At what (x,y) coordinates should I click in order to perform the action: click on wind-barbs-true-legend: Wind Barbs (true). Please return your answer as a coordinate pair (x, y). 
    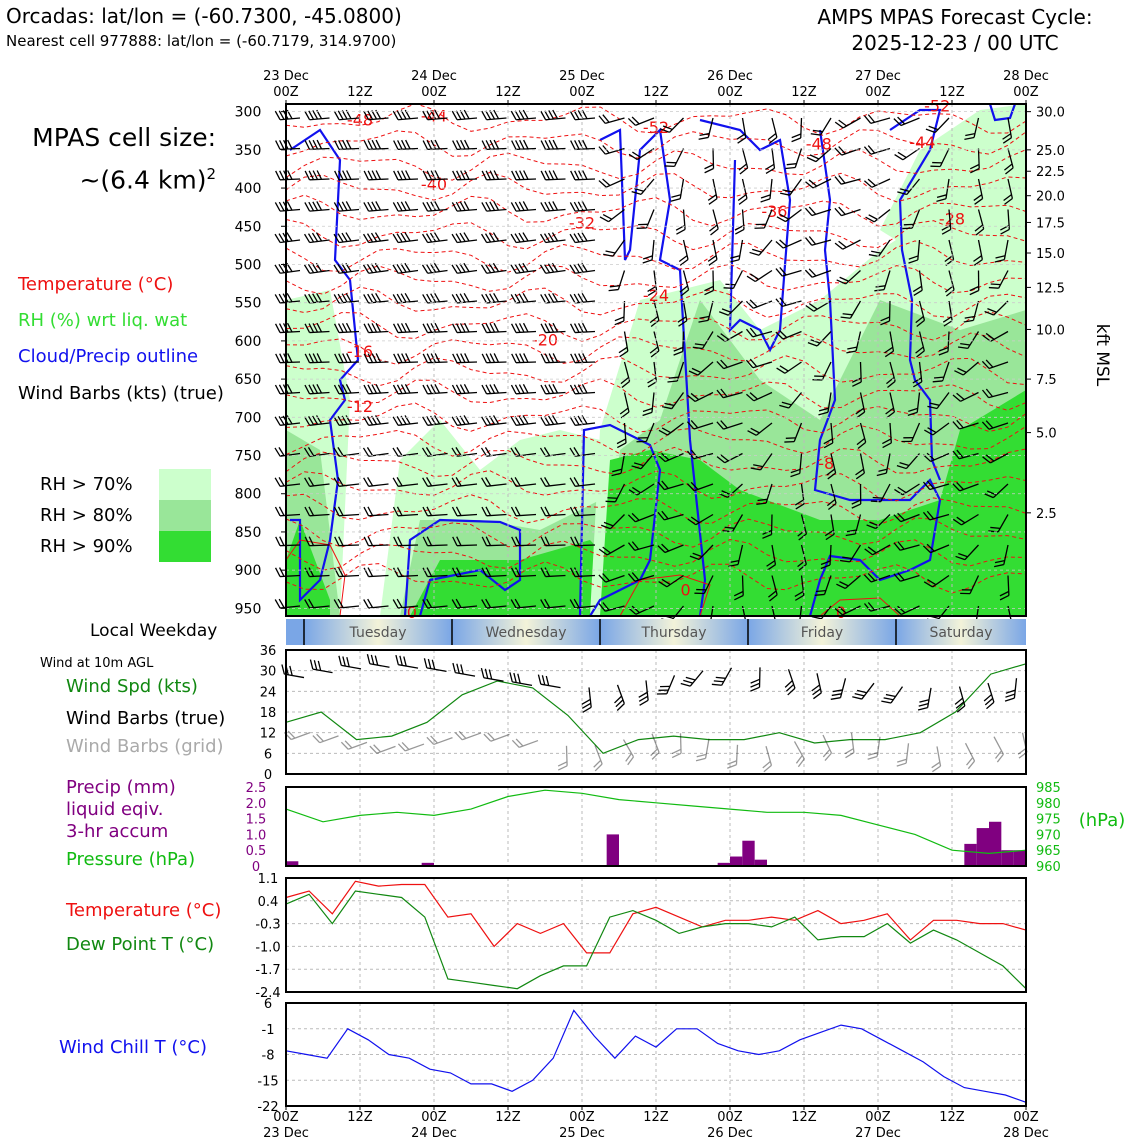
    Looking at the image, I should click on (146, 718).